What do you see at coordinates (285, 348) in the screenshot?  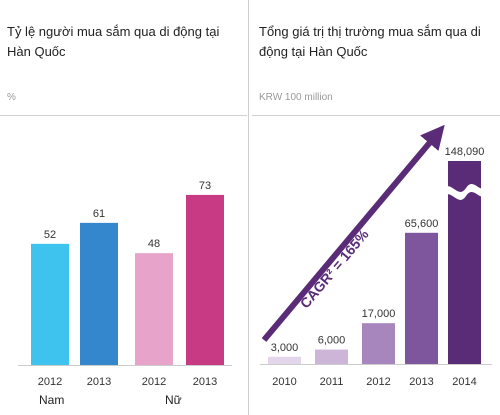 I see `bar-value-label: 3,000` at bounding box center [285, 348].